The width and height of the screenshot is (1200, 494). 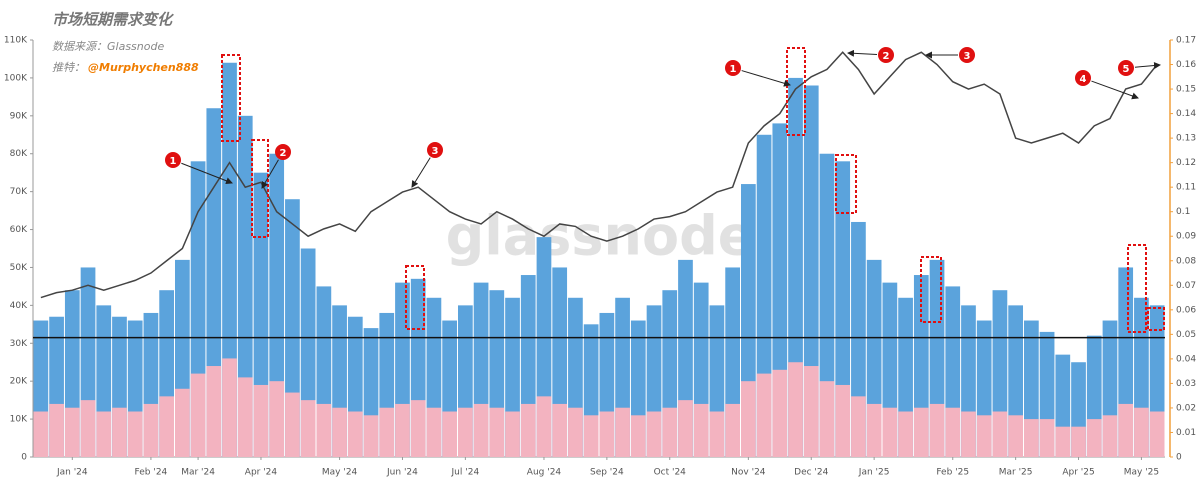 What do you see at coordinates (544, 473) in the screenshot?
I see `x-tick-label: Aug '24` at bounding box center [544, 473].